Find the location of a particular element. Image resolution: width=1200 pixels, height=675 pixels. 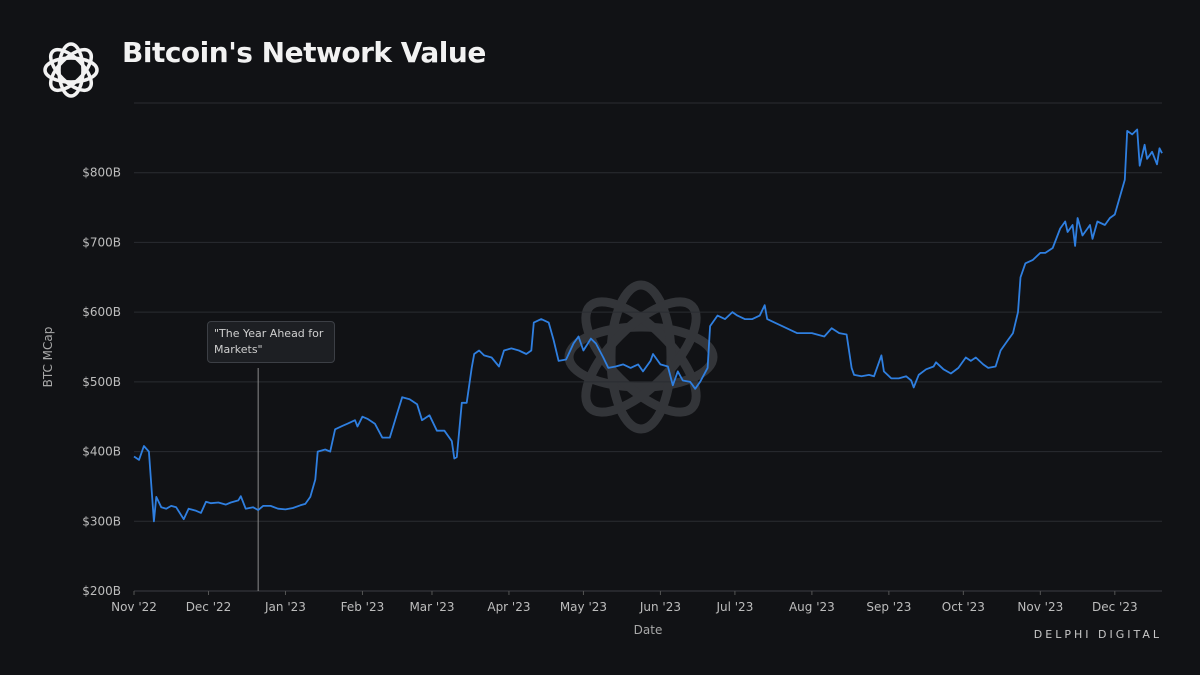

y-tick-label: $500B is located at coordinates (101, 382).